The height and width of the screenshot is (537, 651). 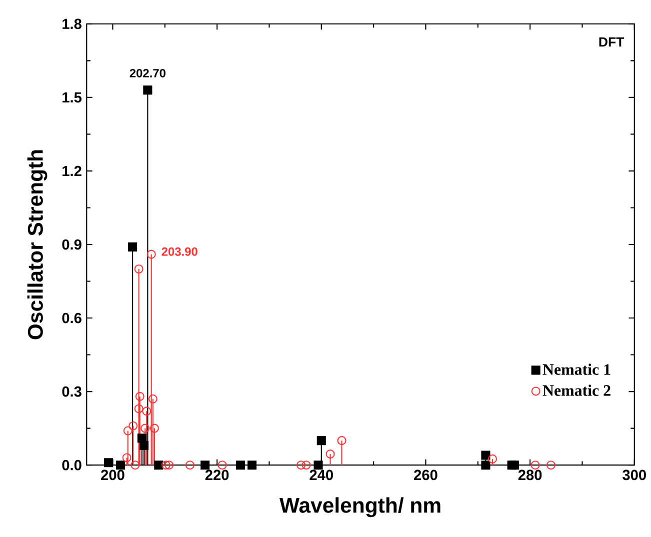 What do you see at coordinates (72, 391) in the screenshot?
I see `y-tick-label: 0.3` at bounding box center [72, 391].